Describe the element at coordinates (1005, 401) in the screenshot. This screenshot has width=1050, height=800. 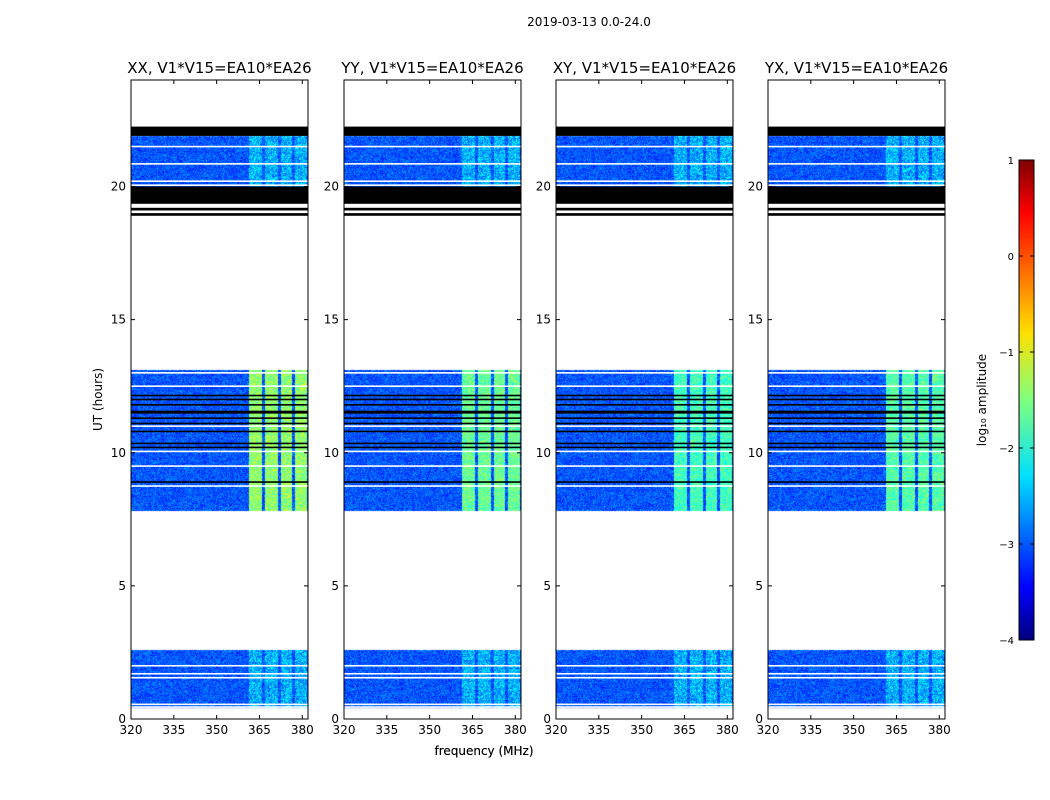
I see `colorbar: −4 −3 −2 −1 0 1 log₁₀ amplitude` at that location.